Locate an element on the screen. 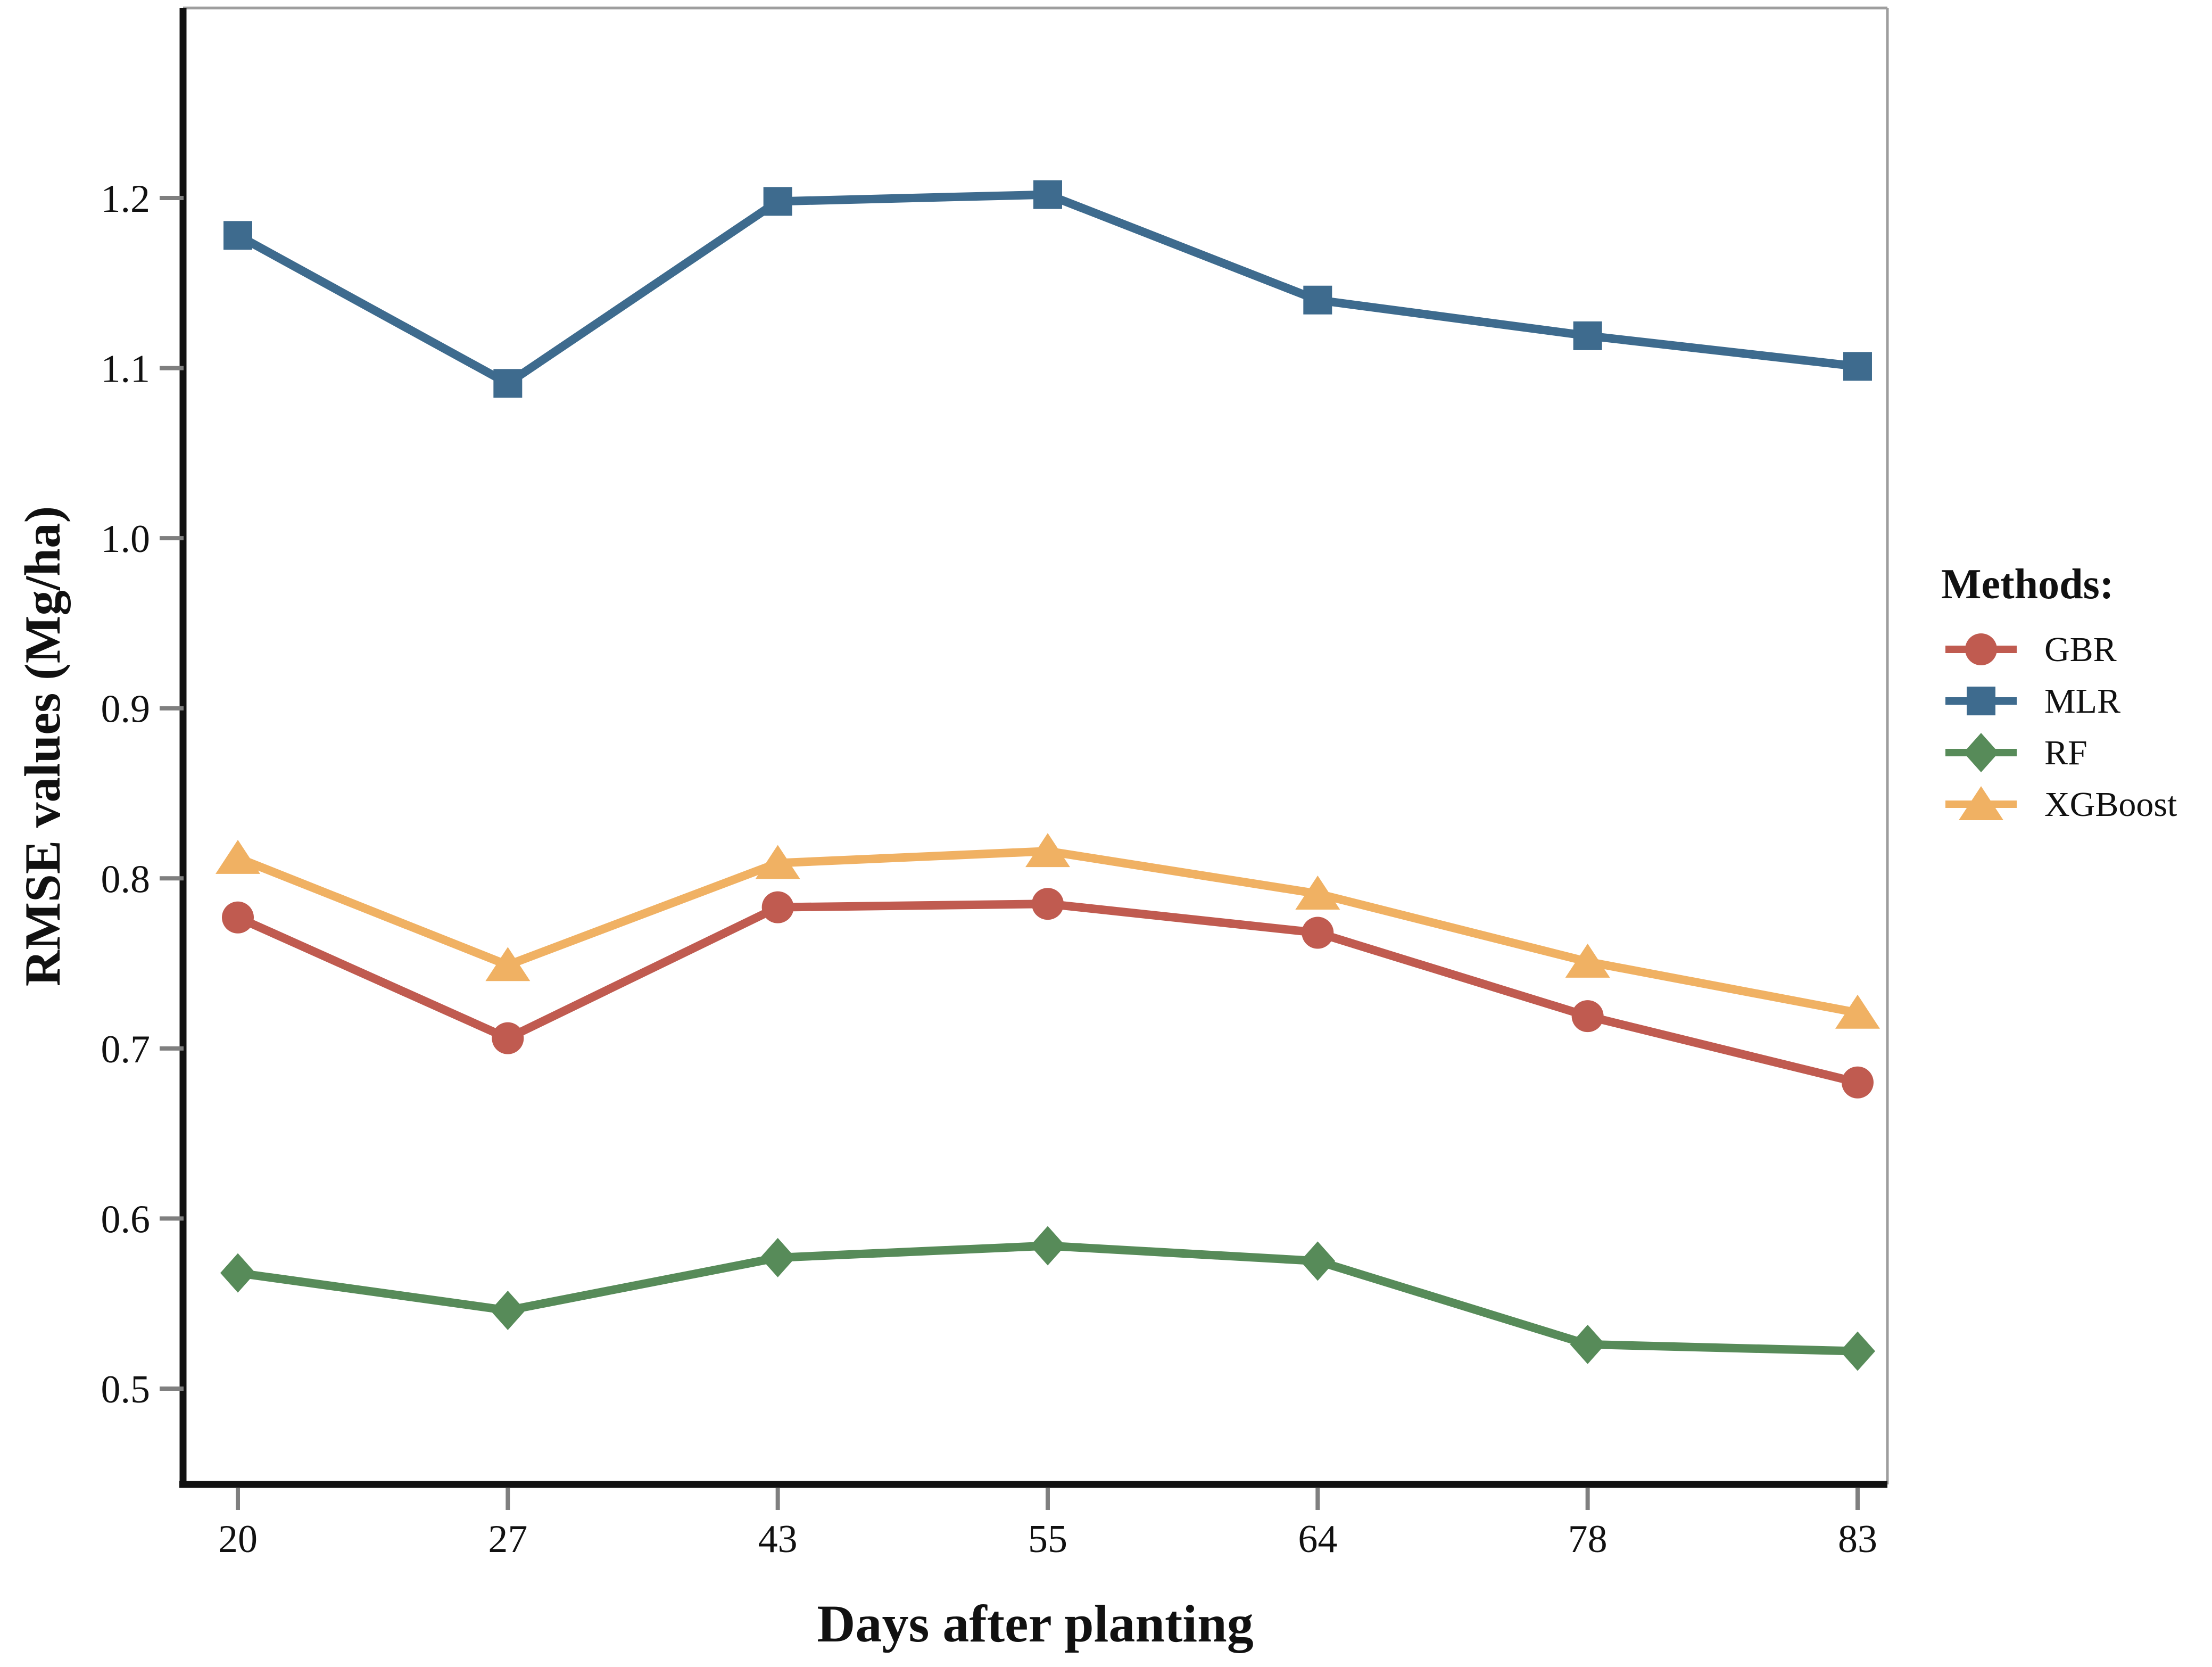 The image size is (2212, 1667). x-tick-label: 64 is located at coordinates (1317, 1539).